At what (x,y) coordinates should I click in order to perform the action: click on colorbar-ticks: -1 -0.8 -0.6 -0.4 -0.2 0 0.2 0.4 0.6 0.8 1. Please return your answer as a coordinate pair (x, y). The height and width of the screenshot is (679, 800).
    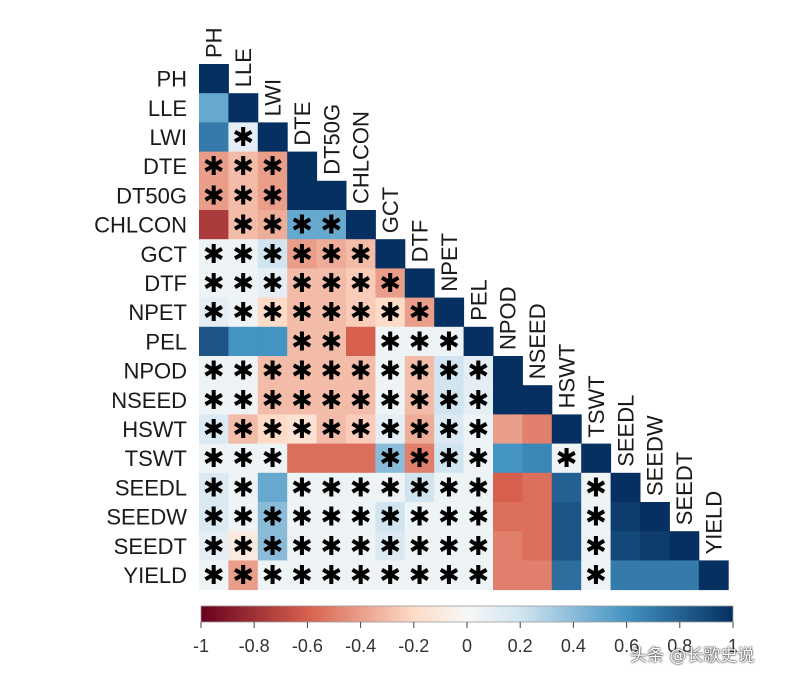
    Looking at the image, I should click on (465, 639).